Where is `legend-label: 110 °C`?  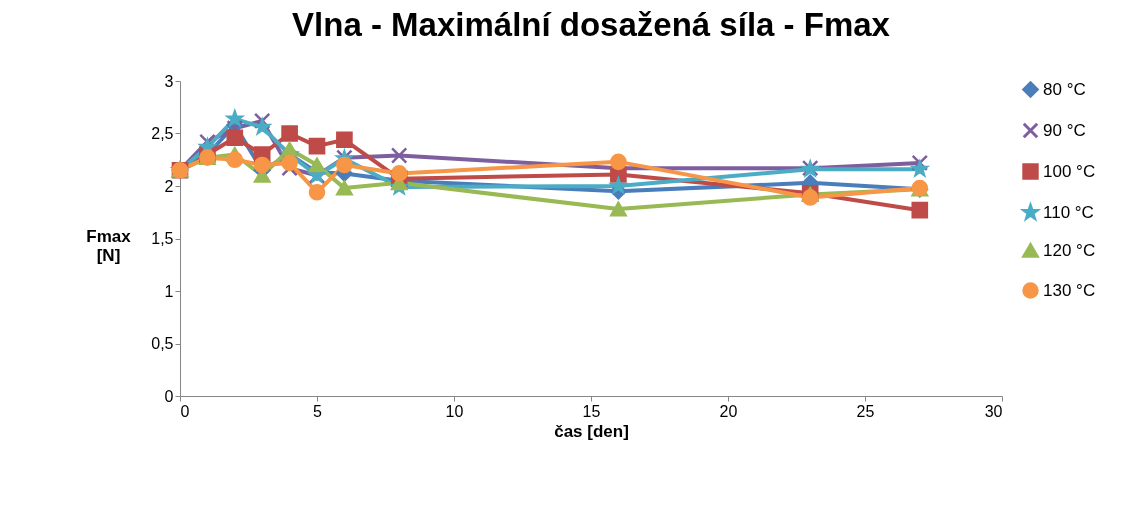
legend-label: 110 °C is located at coordinates (1068, 212).